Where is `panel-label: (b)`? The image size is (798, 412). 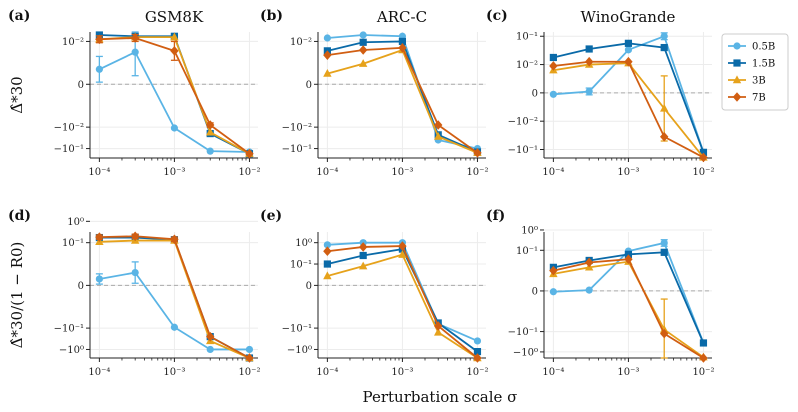 panel-label: (b) is located at coordinates (271, 16).